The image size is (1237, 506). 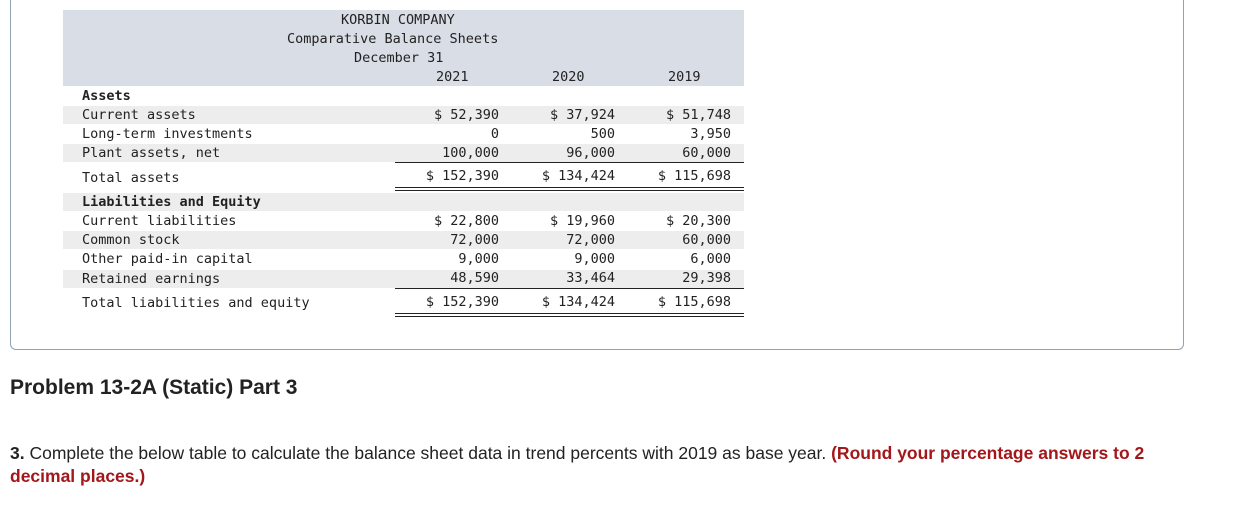 I want to click on row-label: Common stock, so click(x=131, y=240).